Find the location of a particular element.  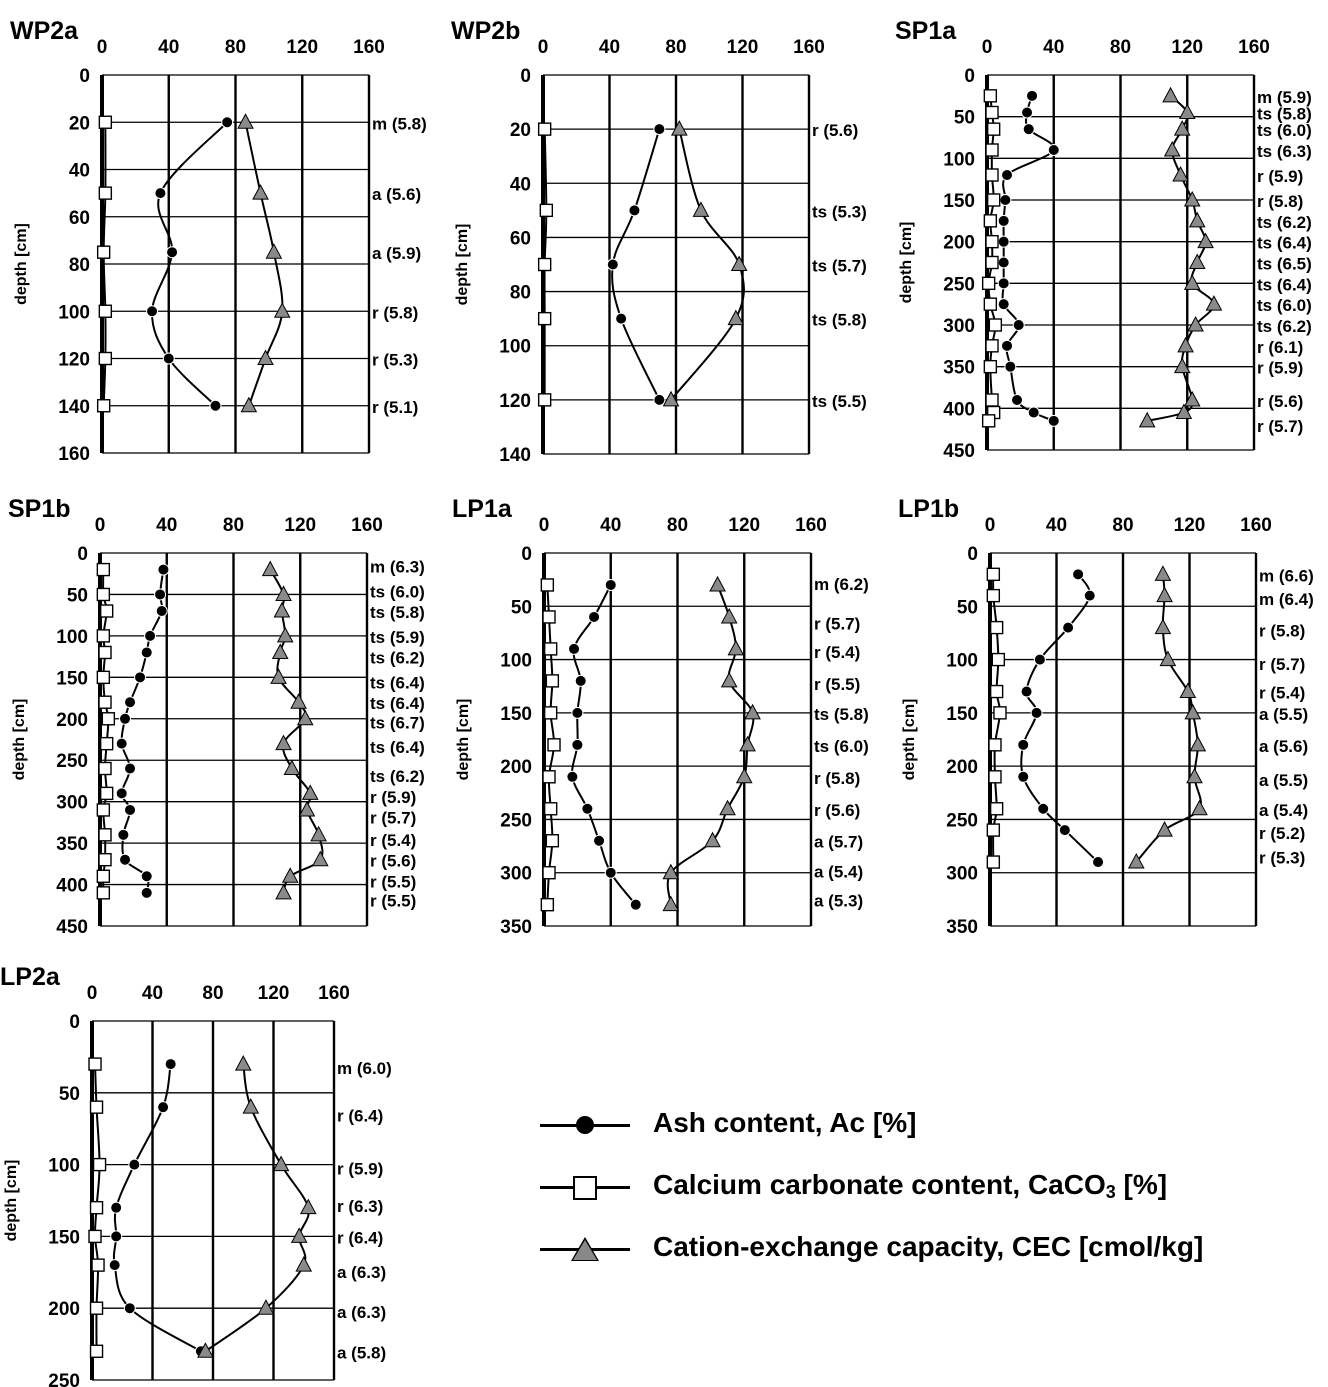

series-line-caco3 is located at coordinates (106, 731).